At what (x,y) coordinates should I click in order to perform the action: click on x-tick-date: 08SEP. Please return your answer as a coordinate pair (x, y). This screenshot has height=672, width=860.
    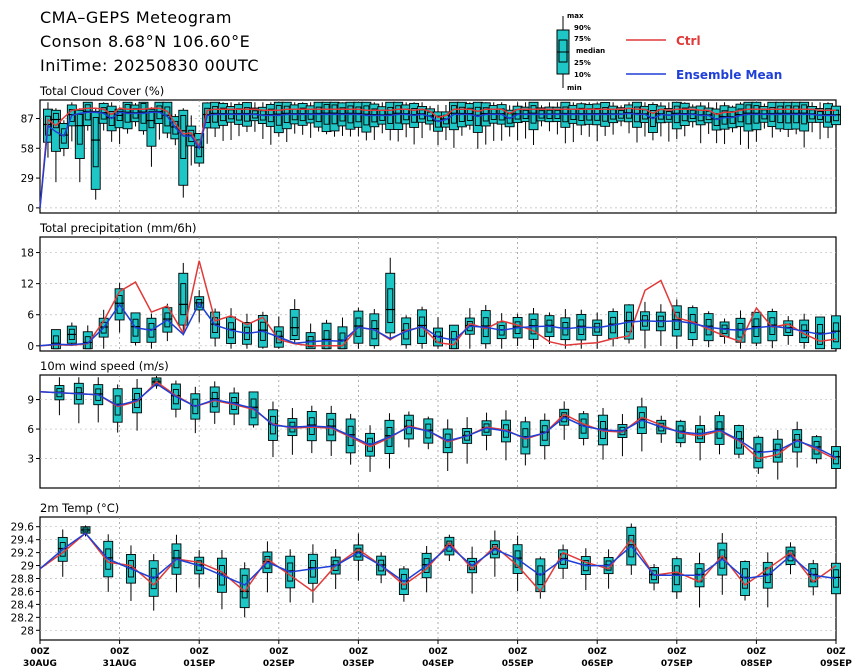
    Looking at the image, I should click on (757, 664).